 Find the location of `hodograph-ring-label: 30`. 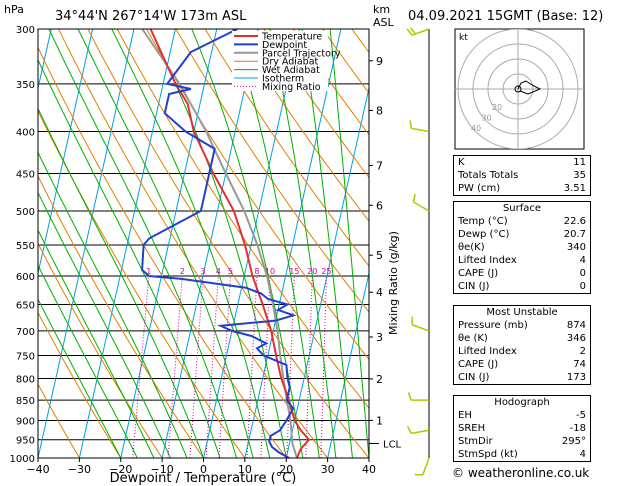

hodograph-ring-label: 30 is located at coordinates (486, 118).